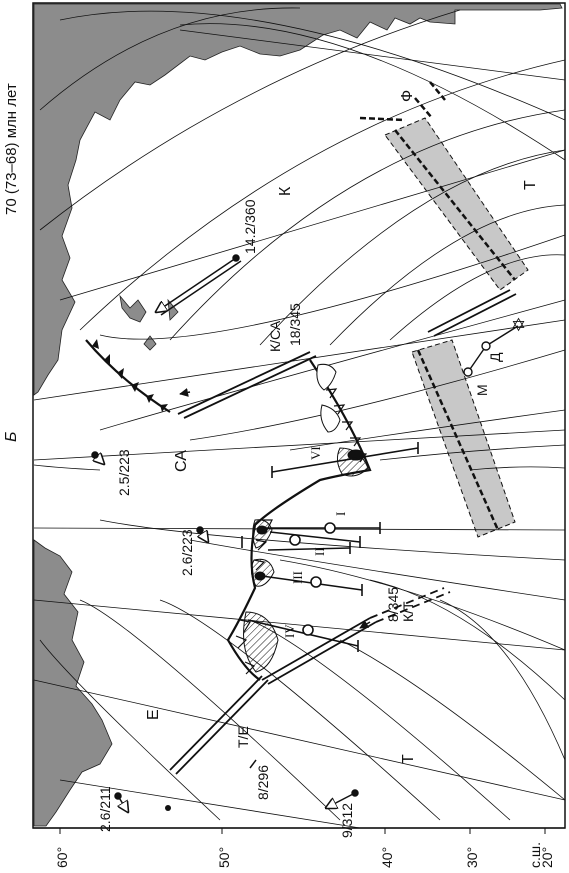  I want to click on vector-label-7: 9/312, so click(347, 820).